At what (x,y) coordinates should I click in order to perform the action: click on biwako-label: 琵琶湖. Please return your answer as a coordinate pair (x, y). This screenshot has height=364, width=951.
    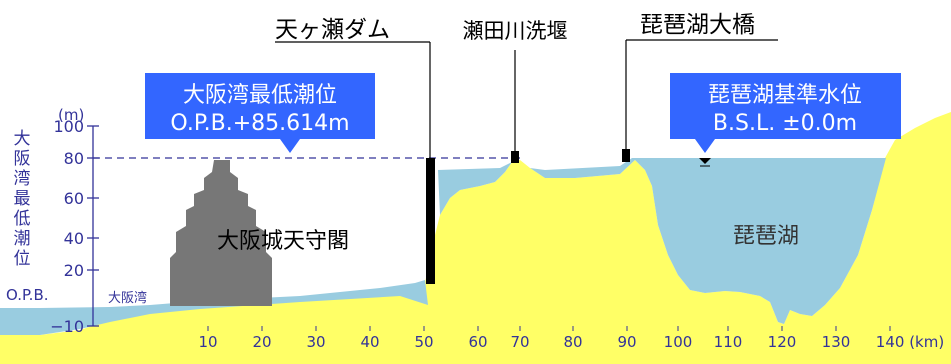
    Looking at the image, I should click on (766, 236).